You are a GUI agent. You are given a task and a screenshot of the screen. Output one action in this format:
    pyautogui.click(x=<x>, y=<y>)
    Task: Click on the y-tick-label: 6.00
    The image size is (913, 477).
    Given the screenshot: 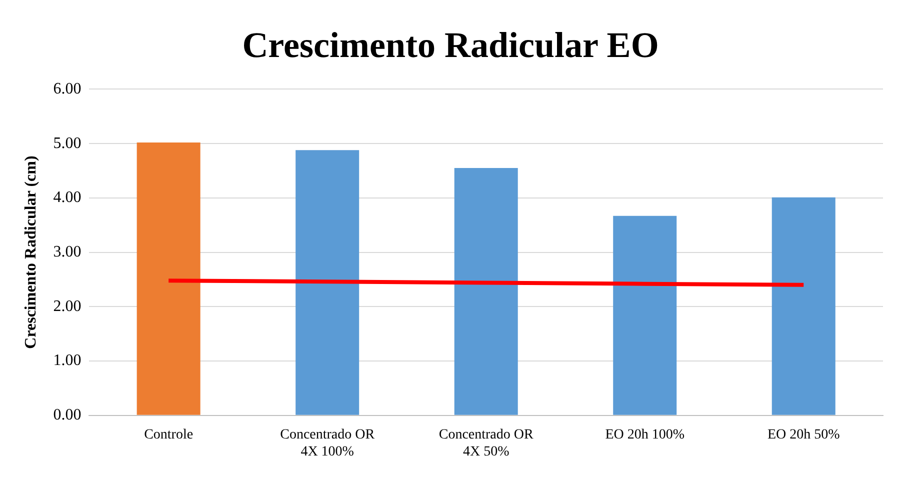 What is the action you would take?
    pyautogui.click(x=67, y=89)
    